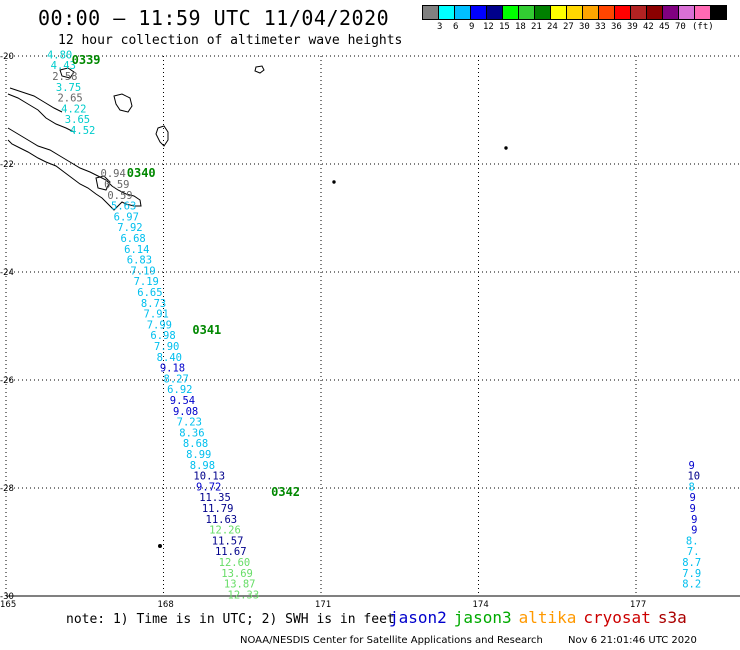  I want to click on legend-color-bar, so click(574, 12).